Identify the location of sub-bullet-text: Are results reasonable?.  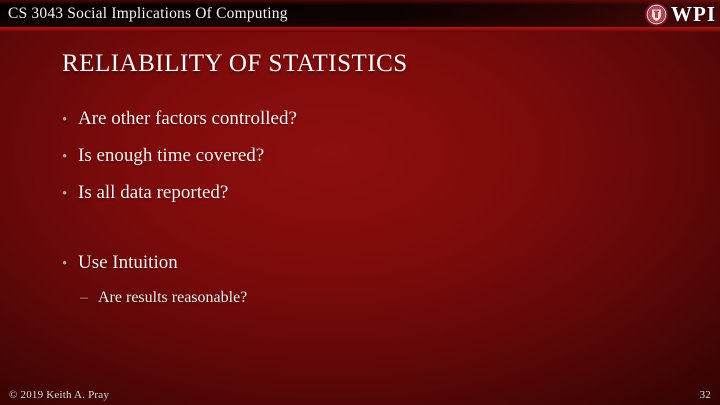
(173, 297).